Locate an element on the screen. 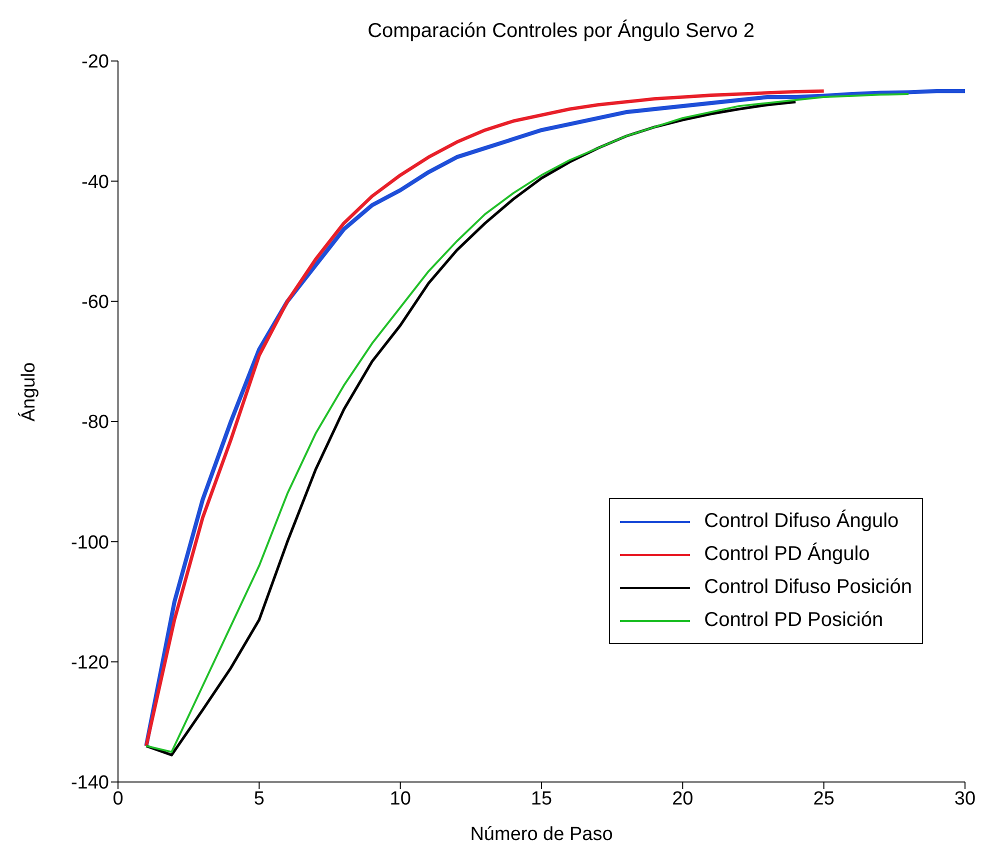  y-tick-label: -100 is located at coordinates (89, 543).